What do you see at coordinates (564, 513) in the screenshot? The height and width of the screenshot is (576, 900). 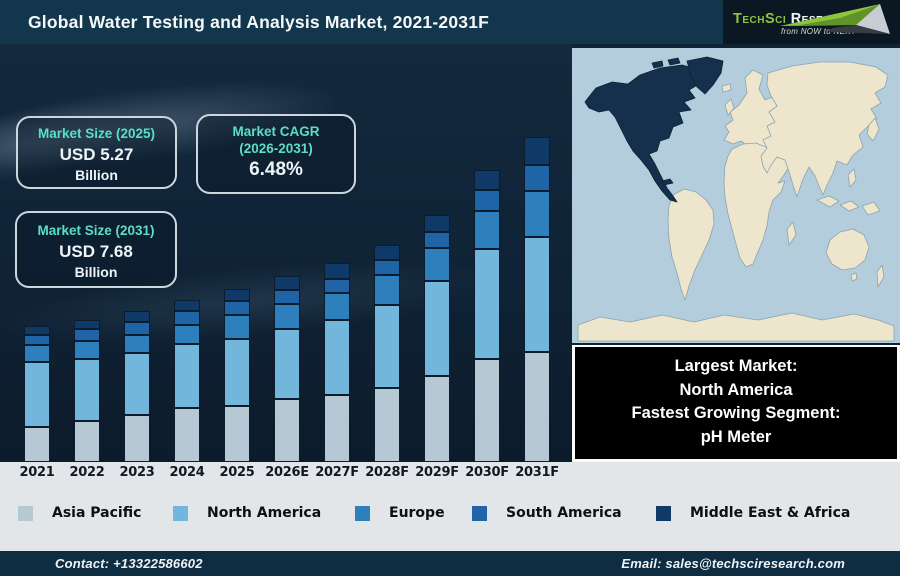 I see `legend-label-south-america: South America` at bounding box center [564, 513].